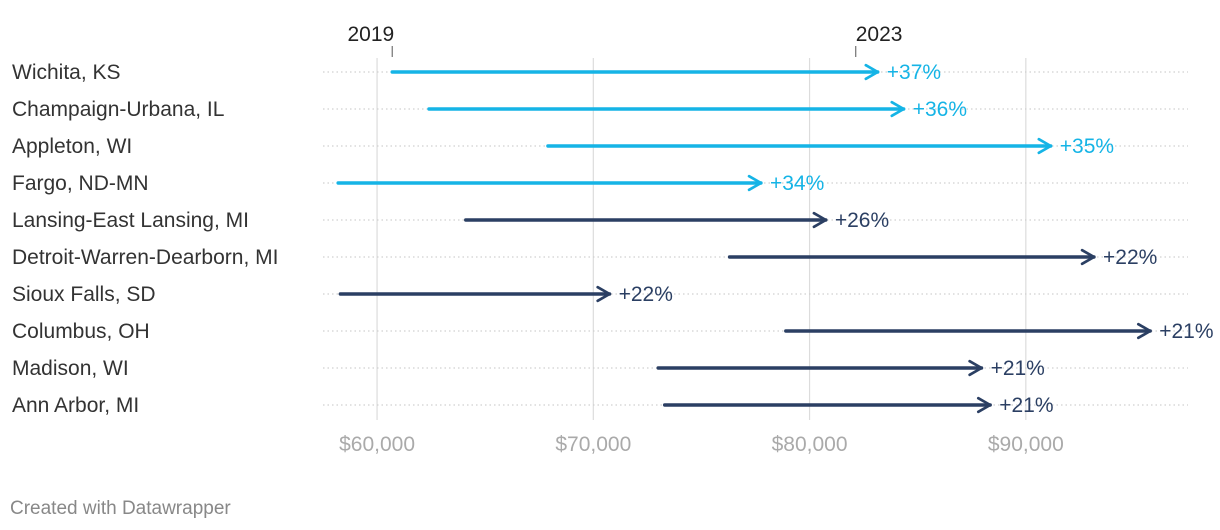 The image size is (1220, 530). What do you see at coordinates (130, 220) in the screenshot?
I see `row-label: Lansing-East Lansing, MI` at bounding box center [130, 220].